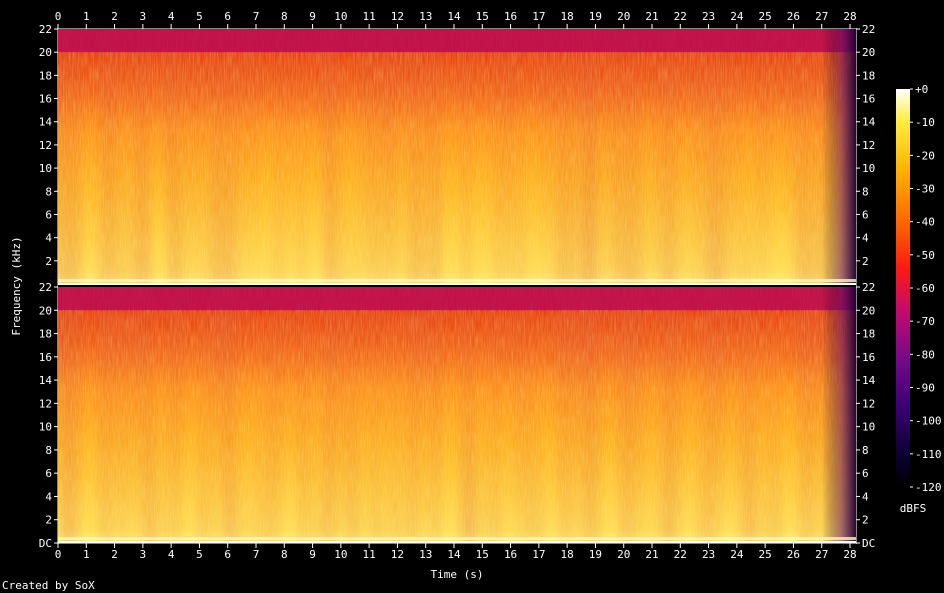 This screenshot has height=593, width=944. I want to click on colorbar-tick-label: -120, so click(928, 487).